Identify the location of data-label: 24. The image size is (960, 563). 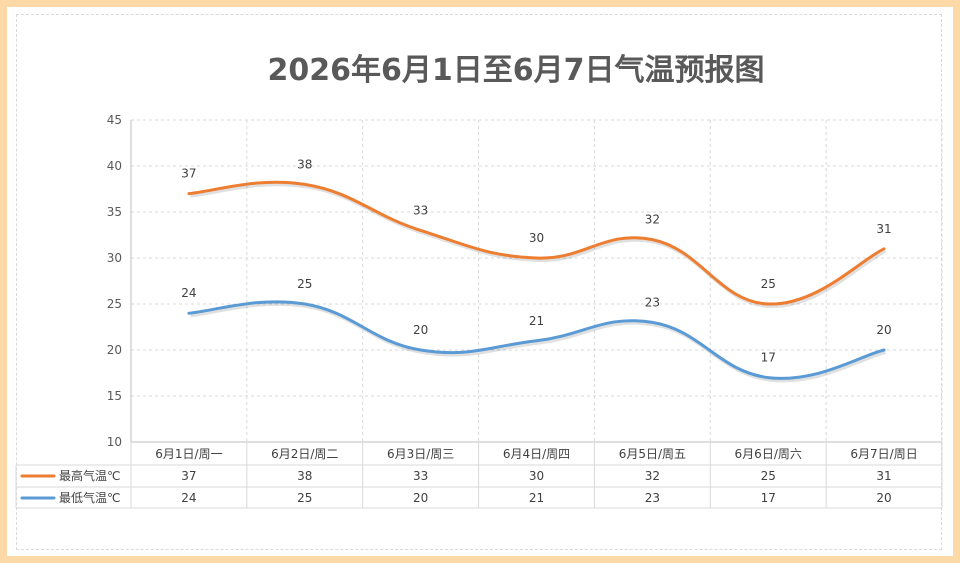
(188, 293).